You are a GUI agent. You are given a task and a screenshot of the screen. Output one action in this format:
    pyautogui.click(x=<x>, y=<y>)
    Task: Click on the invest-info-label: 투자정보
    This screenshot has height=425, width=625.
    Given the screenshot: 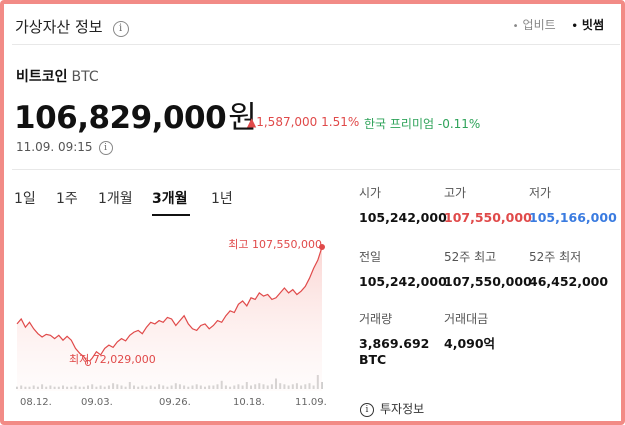 What is the action you would take?
    pyautogui.click(x=402, y=409)
    